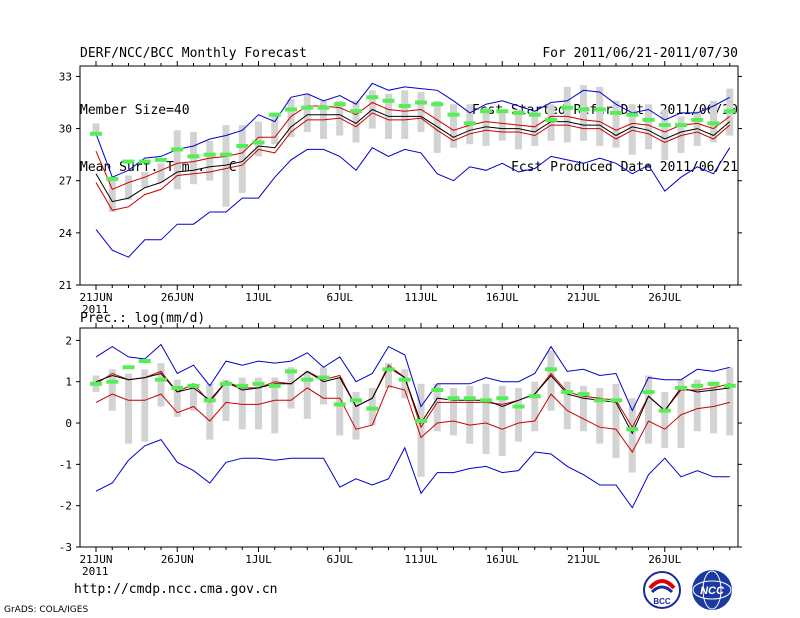  What do you see at coordinates (95, 571) in the screenshot?
I see `year-label: 2011` at bounding box center [95, 571].